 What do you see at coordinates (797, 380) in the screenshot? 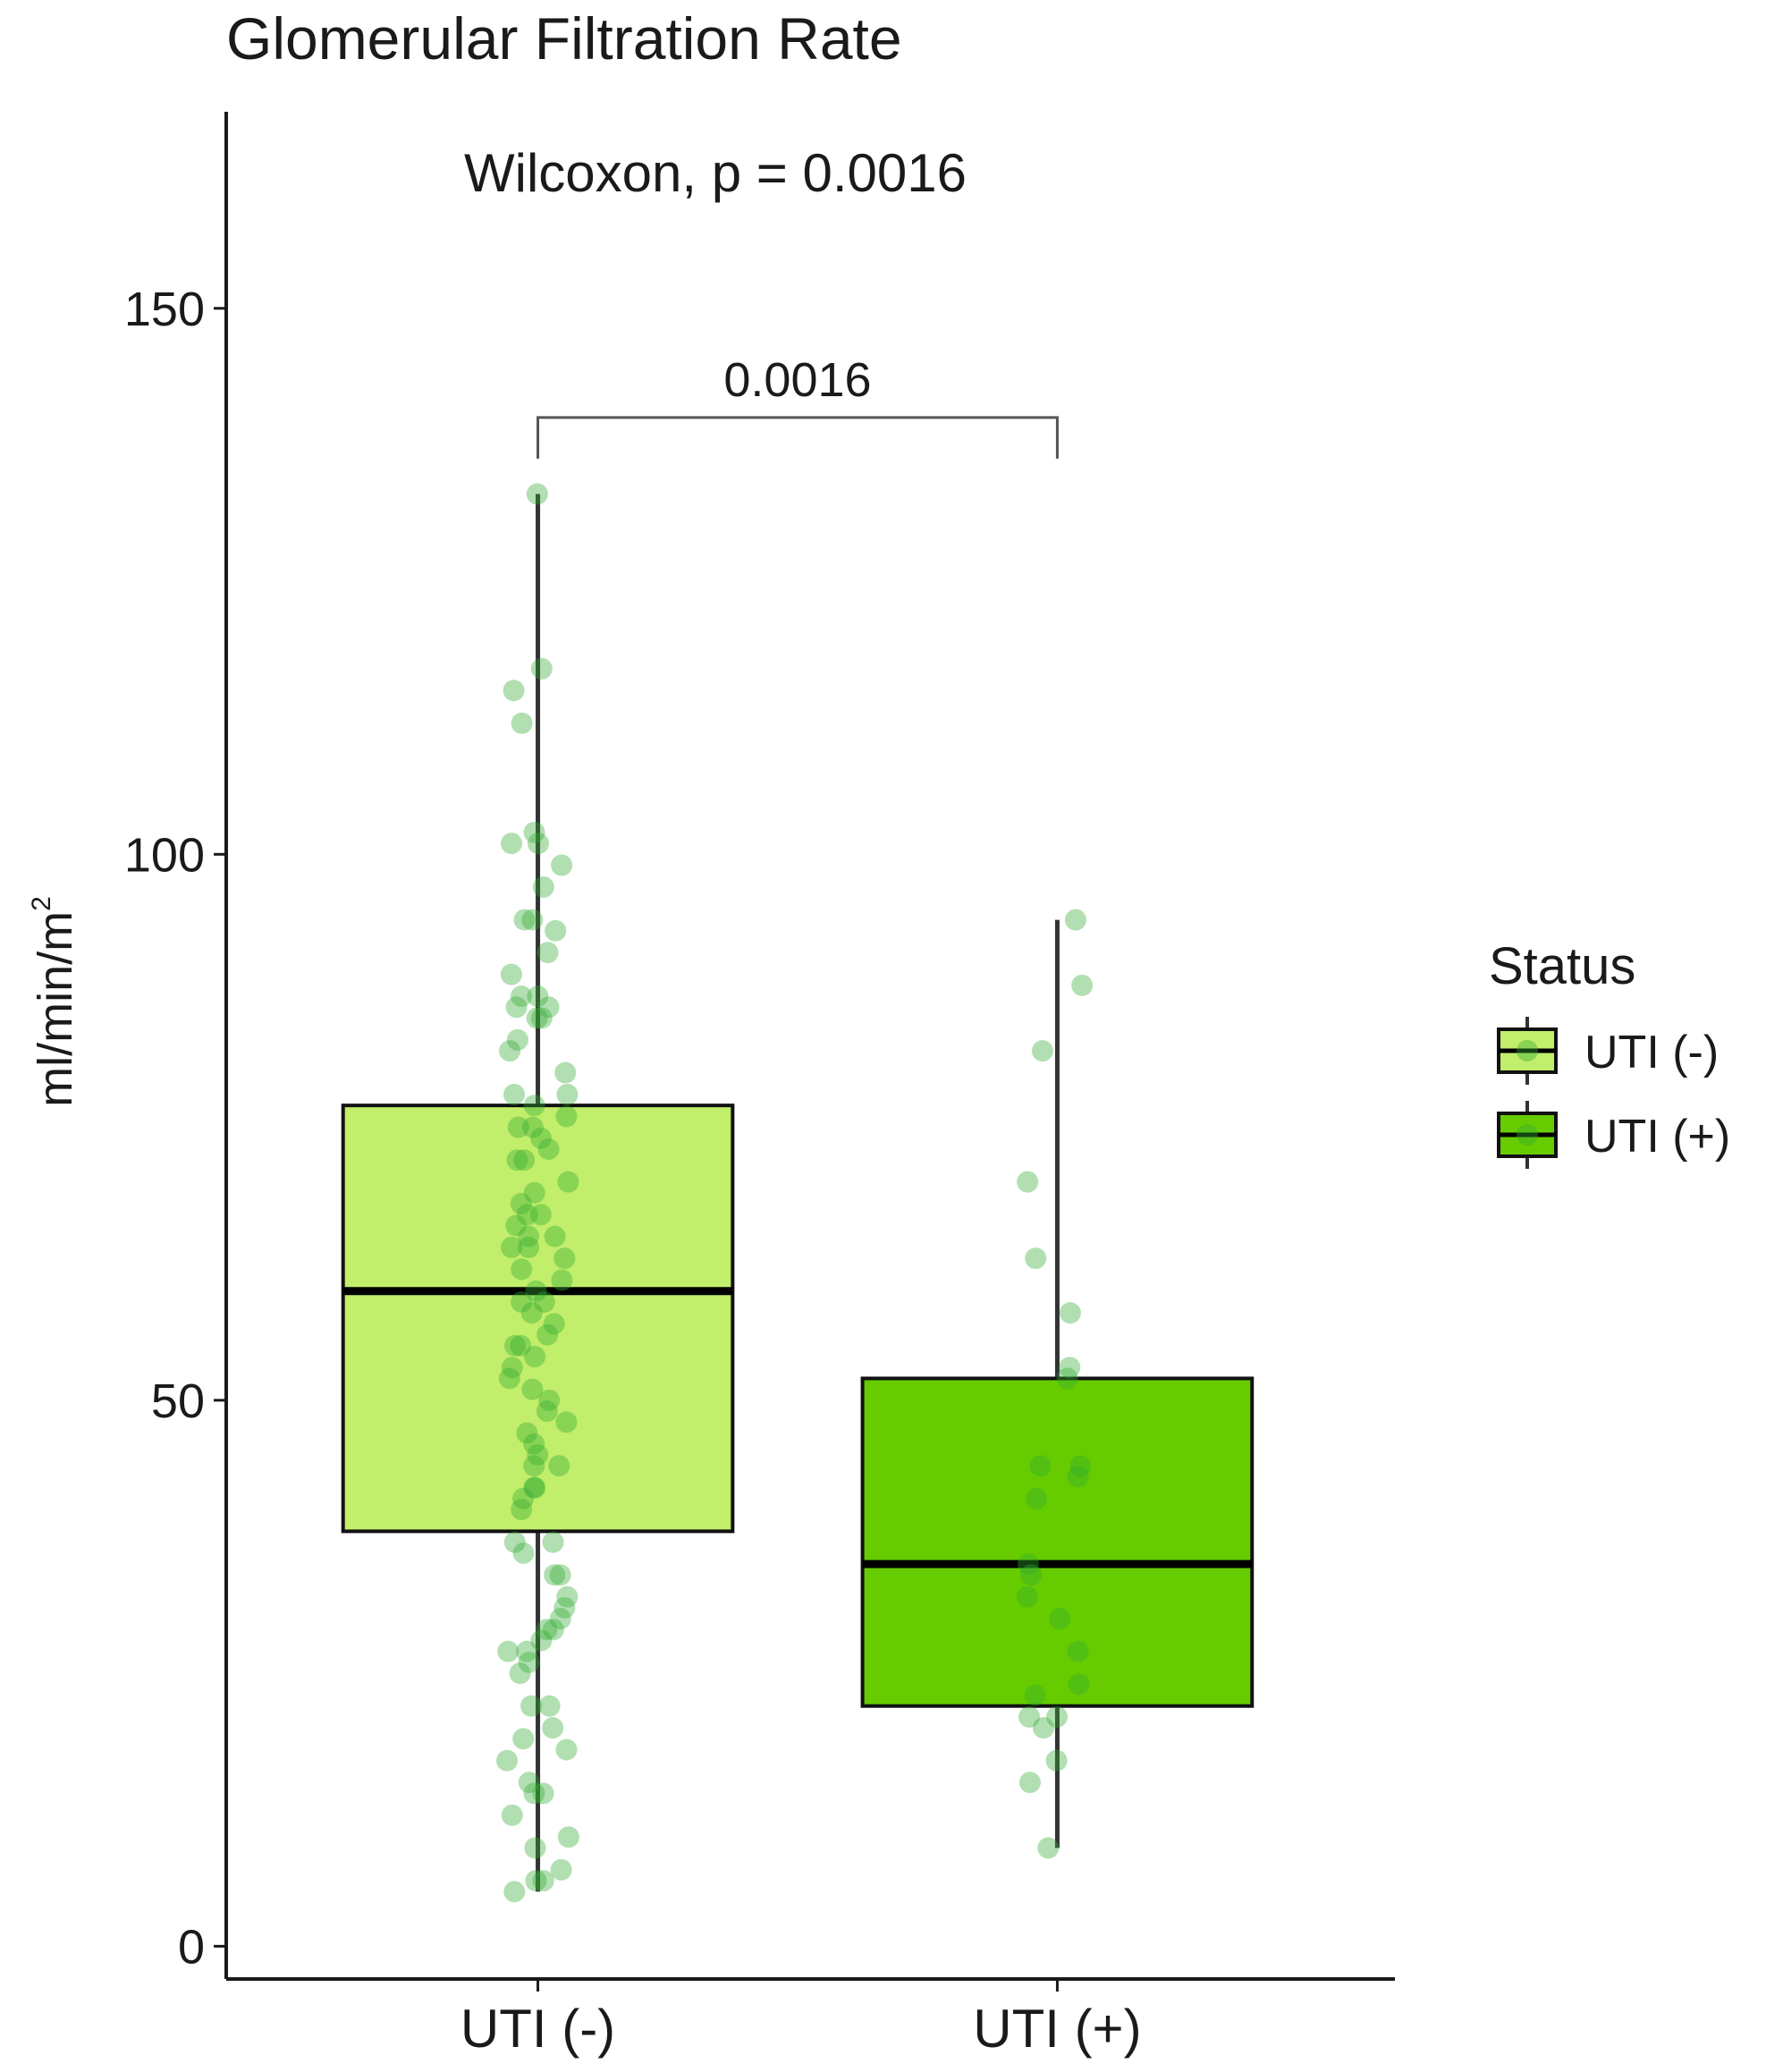
I see `bracket-label: 0.0016` at bounding box center [797, 380].